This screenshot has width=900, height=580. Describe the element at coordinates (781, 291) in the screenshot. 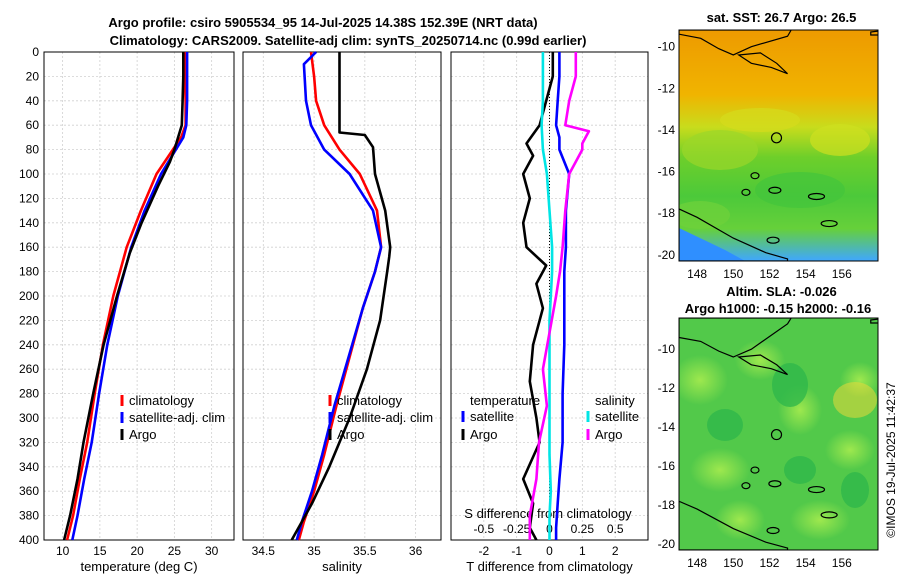

I see `map-title: Altim. SLA: -0.026` at that location.